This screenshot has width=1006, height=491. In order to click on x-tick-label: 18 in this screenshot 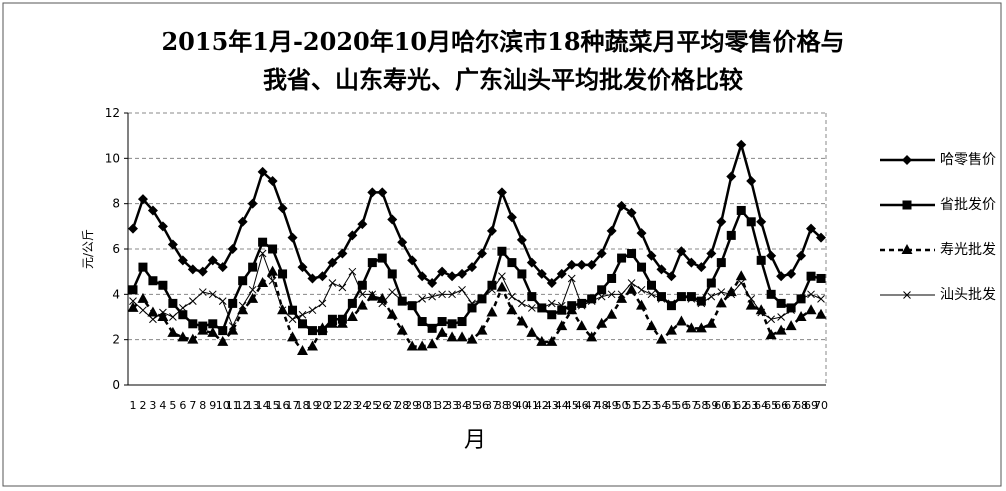, I will do `click(303, 405)`.